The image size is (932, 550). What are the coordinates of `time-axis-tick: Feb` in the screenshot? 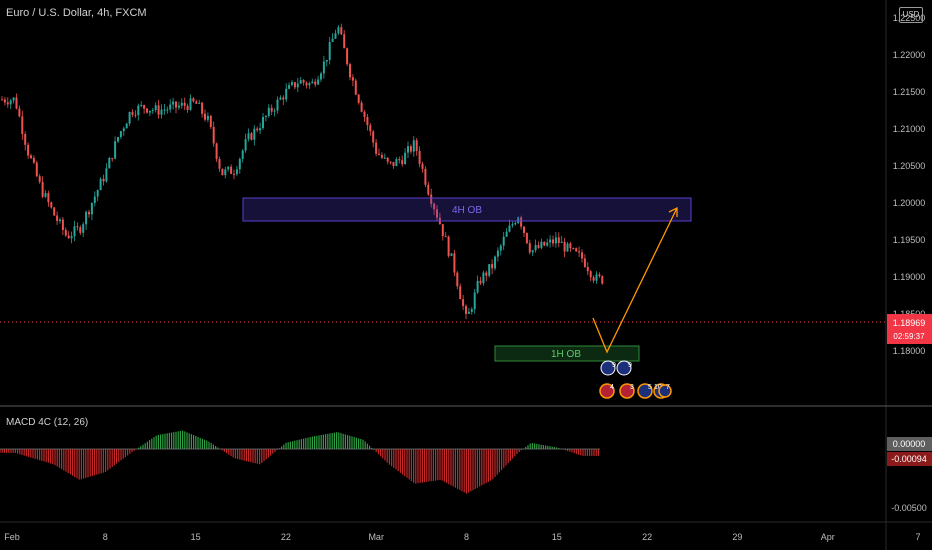 It's located at (12, 537).